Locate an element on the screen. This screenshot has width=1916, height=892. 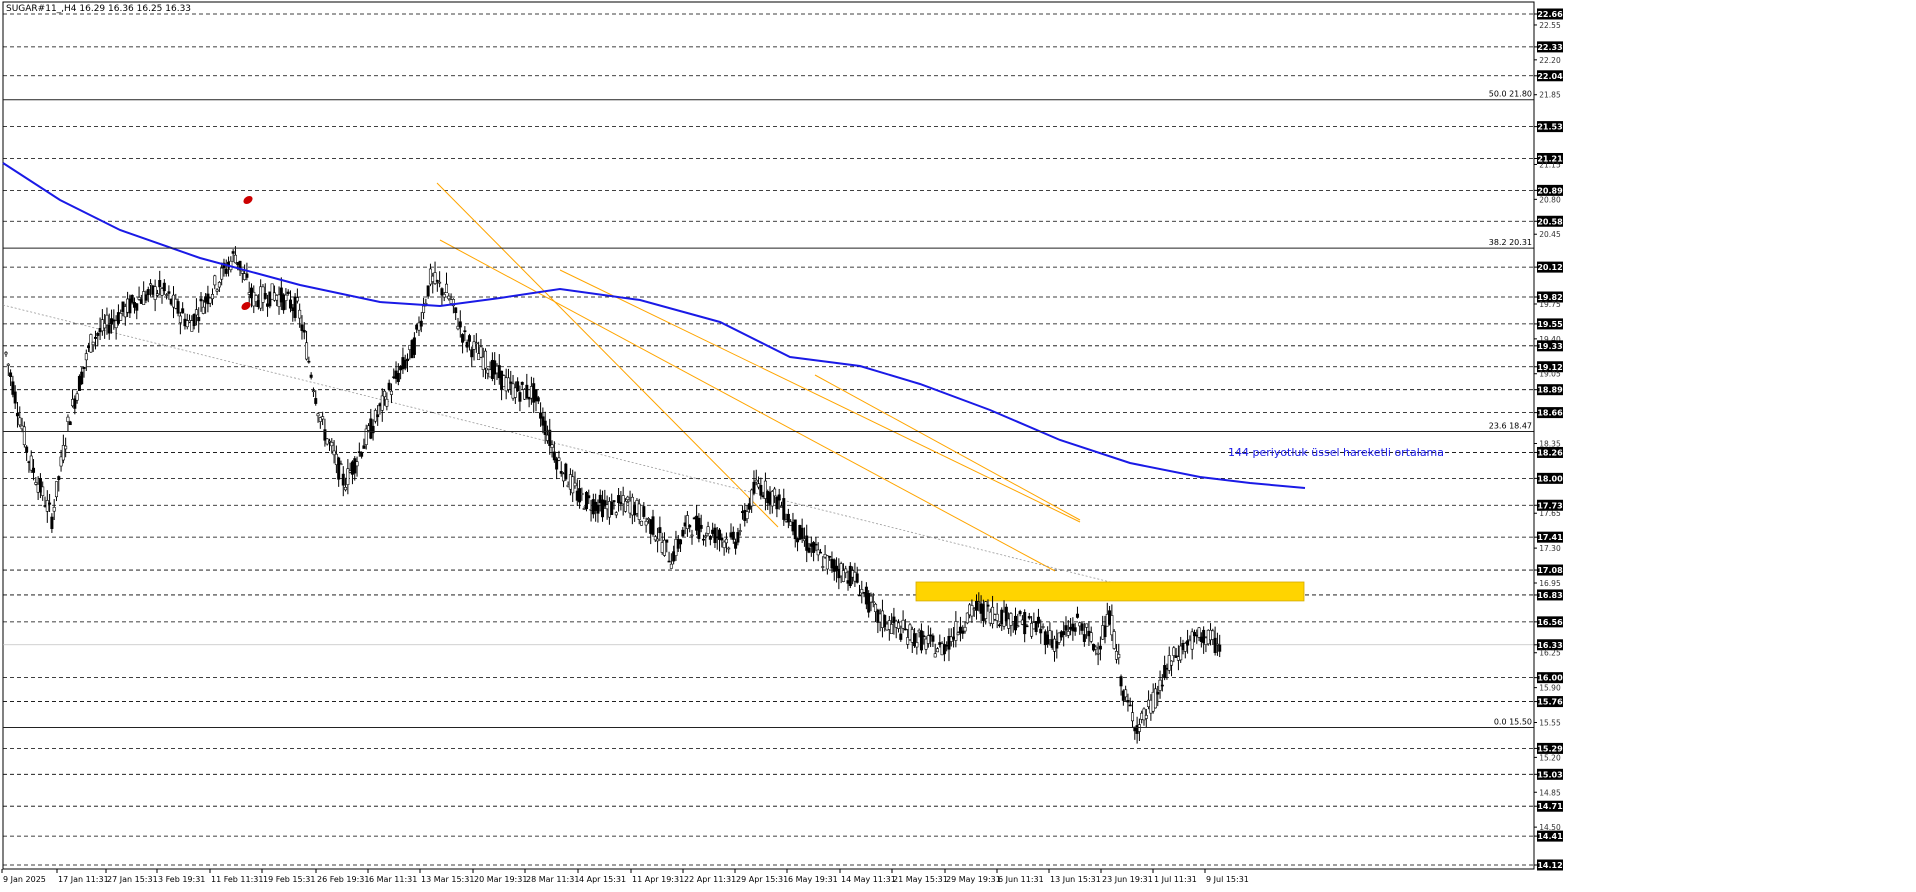
time-label: 27 Jan 15:31 is located at coordinates (132, 879).